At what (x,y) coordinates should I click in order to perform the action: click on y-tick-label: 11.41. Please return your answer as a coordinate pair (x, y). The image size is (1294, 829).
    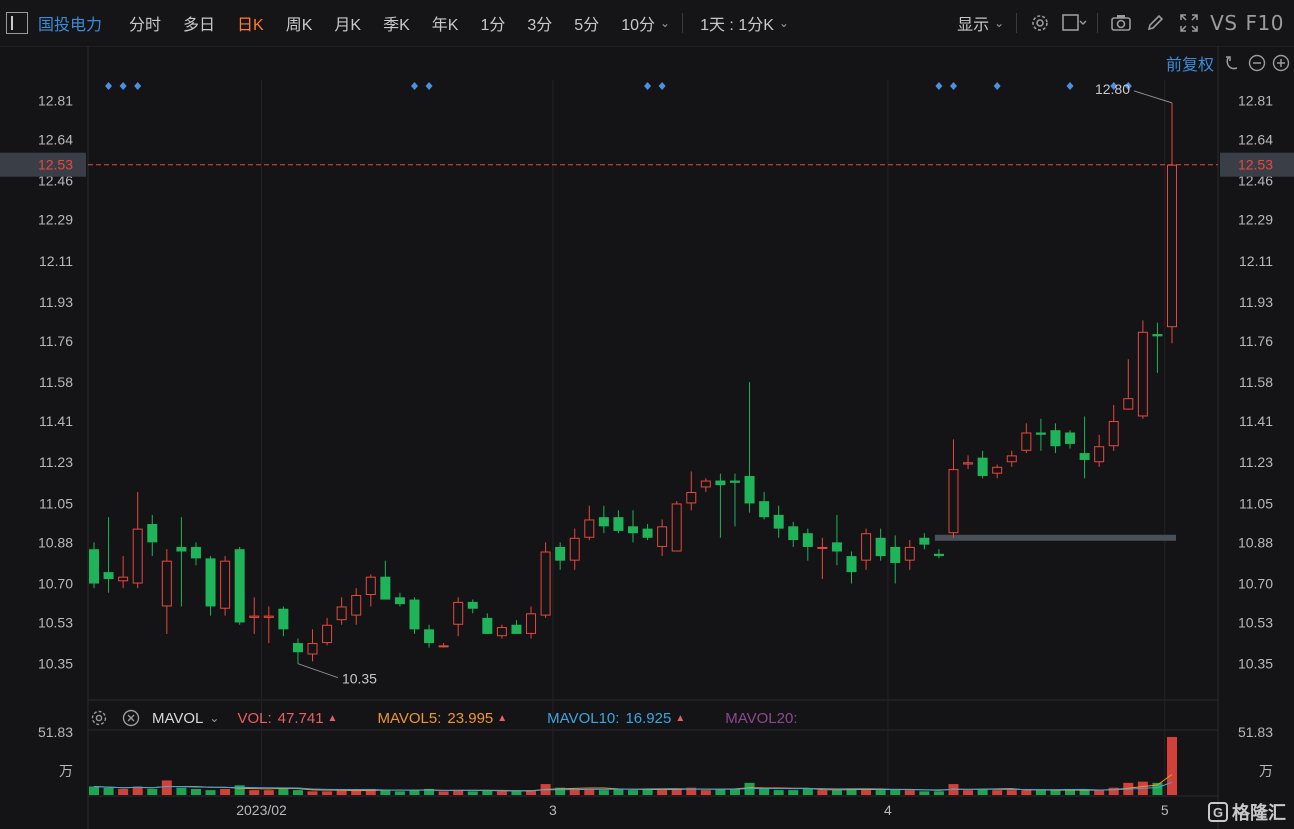
    Looking at the image, I should click on (1256, 421).